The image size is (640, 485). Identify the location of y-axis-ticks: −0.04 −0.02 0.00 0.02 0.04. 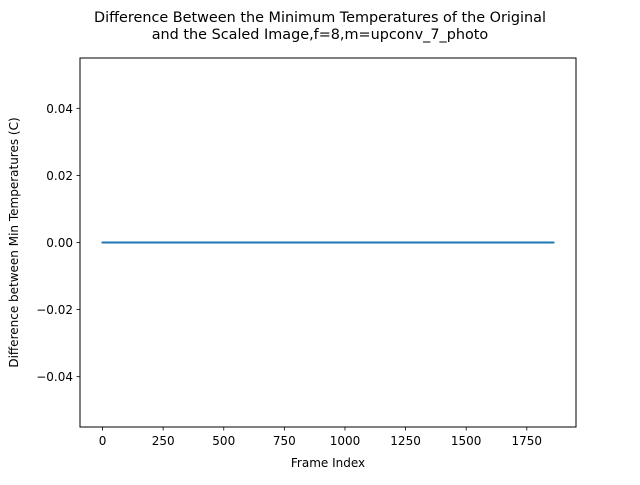
(58, 243).